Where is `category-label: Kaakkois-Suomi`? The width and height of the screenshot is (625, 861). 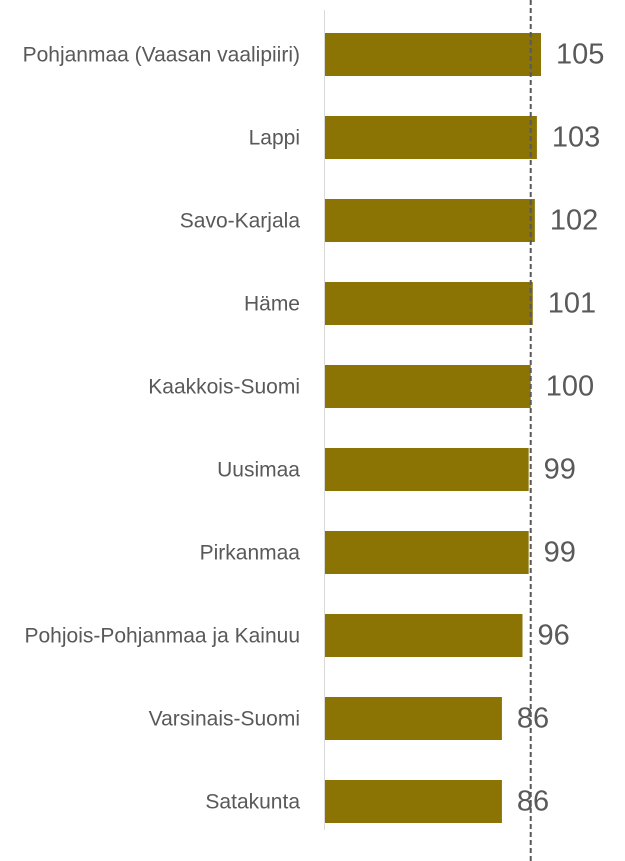 category-label: Kaakkois-Suomi is located at coordinates (150, 386).